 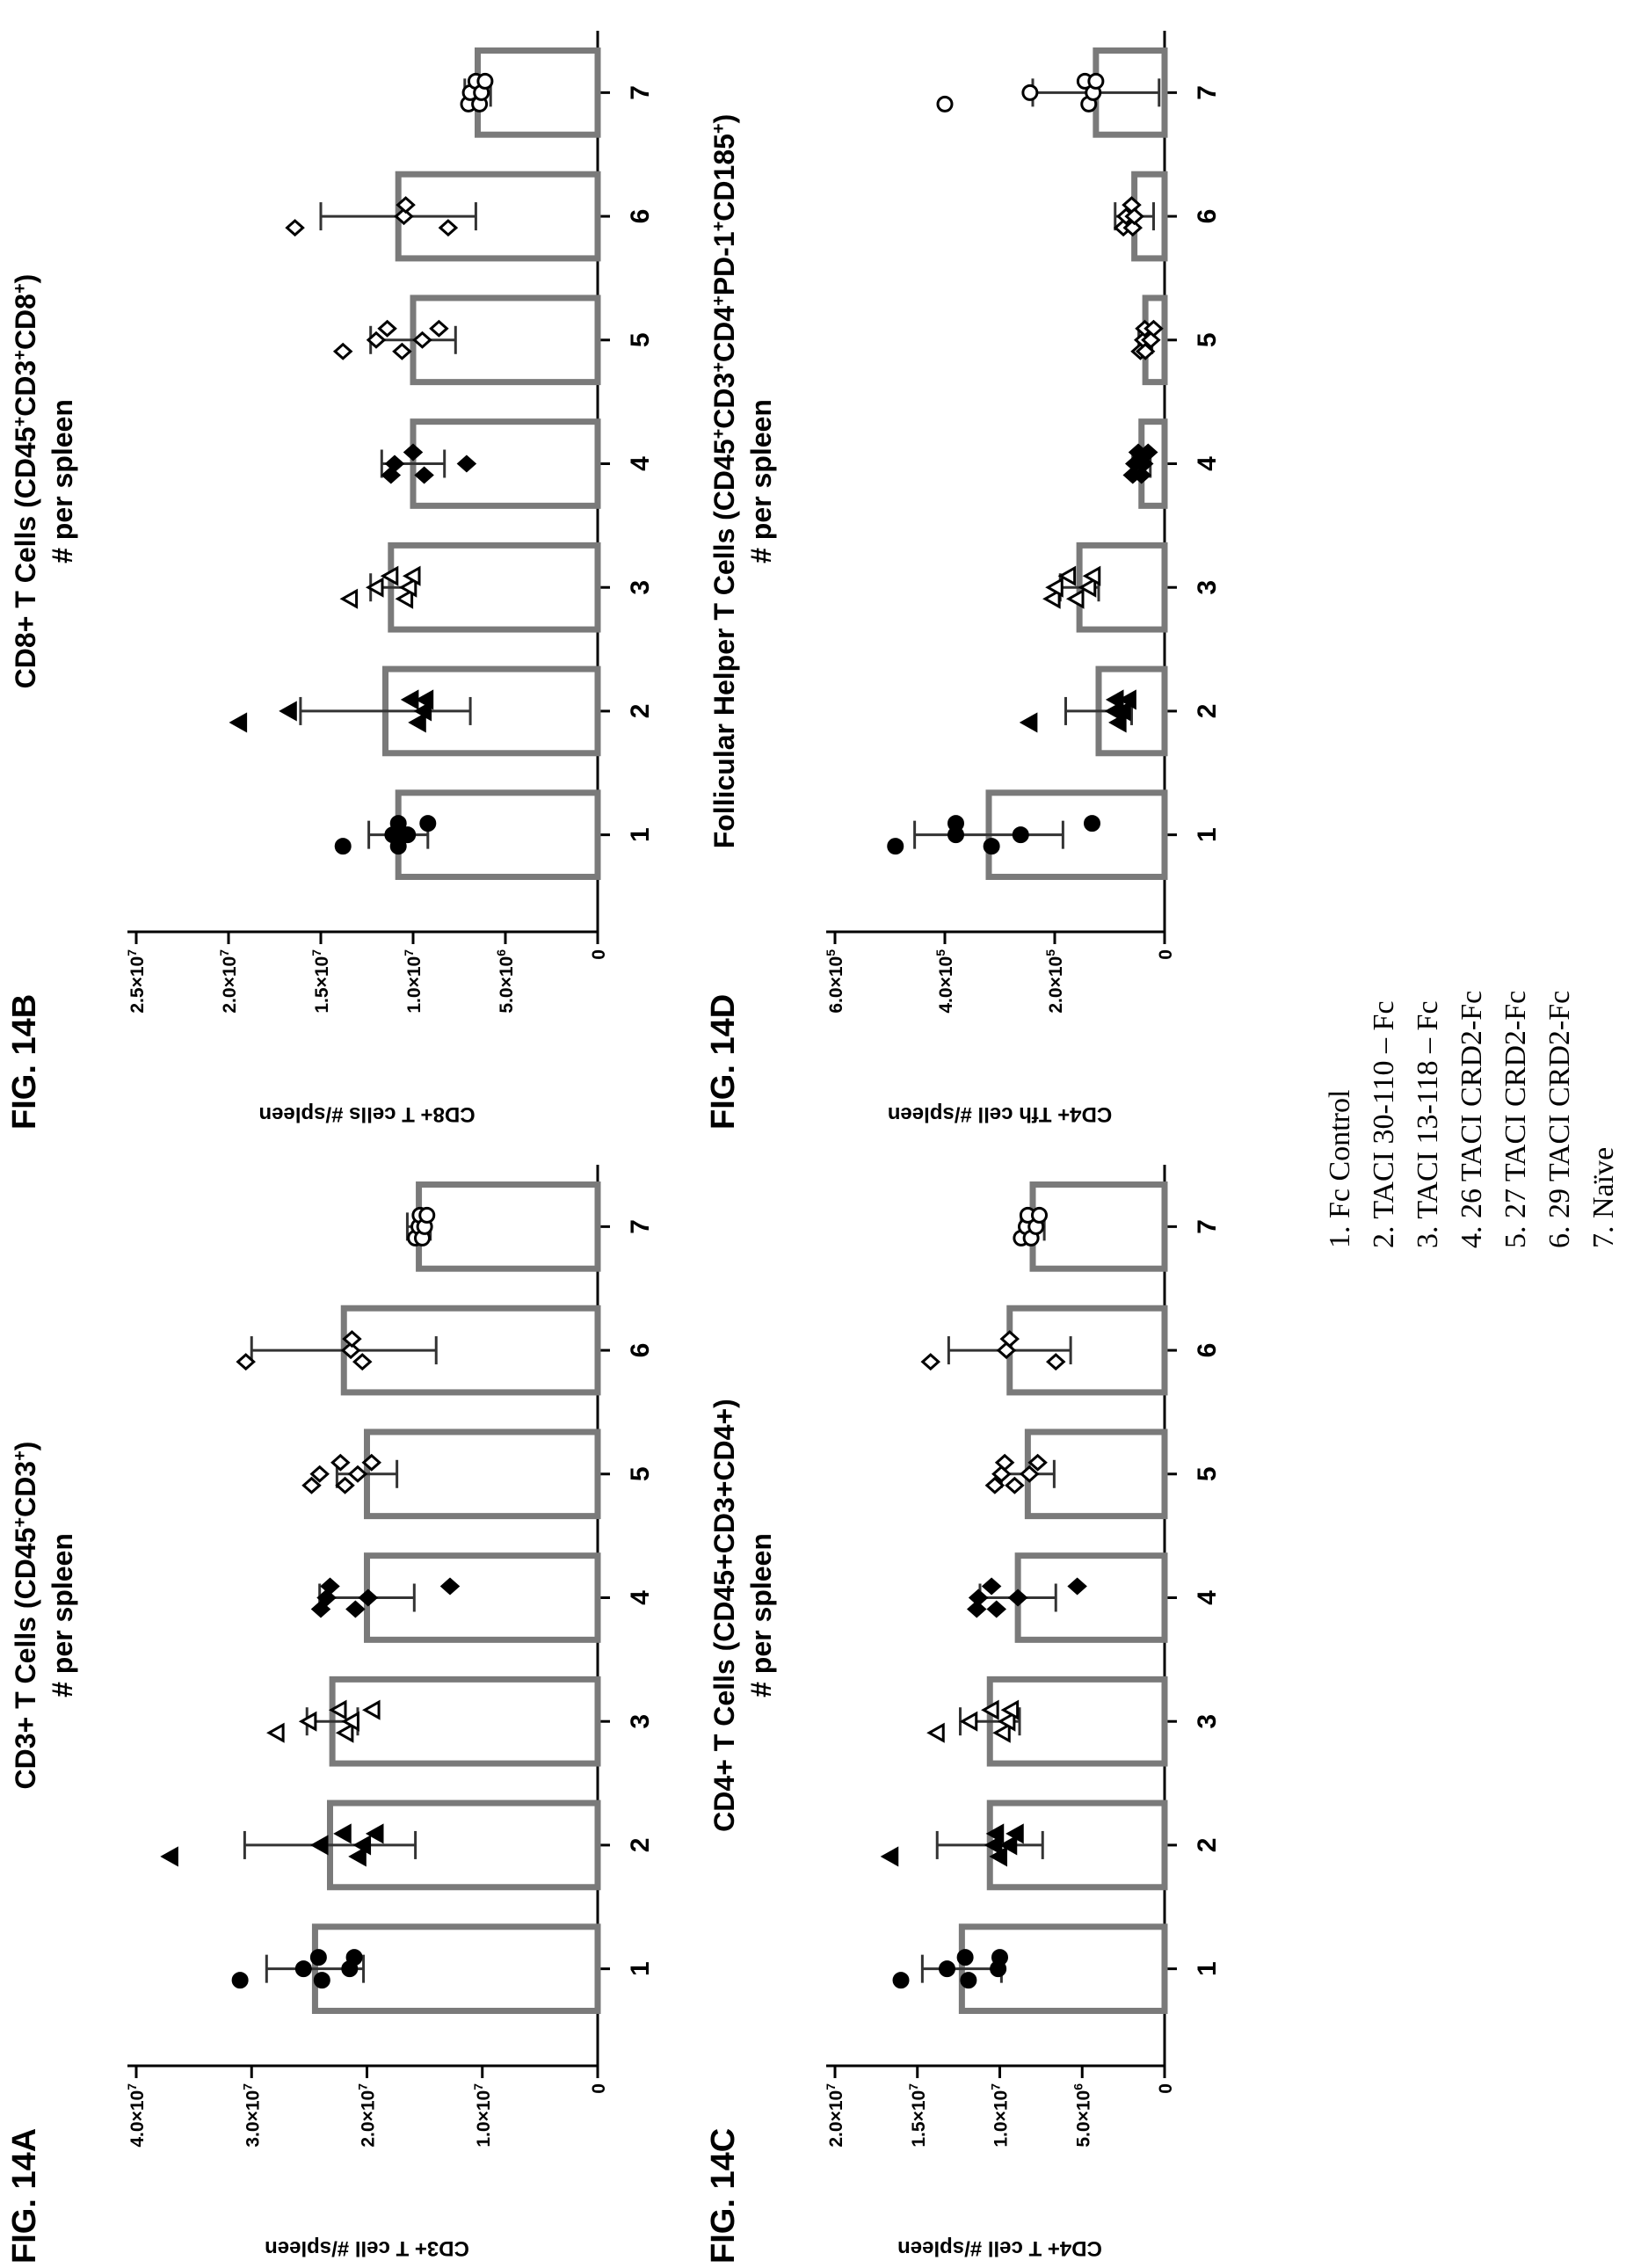 What do you see at coordinates (501, 952) in the screenshot?
I see `tick-exponent: 6` at bounding box center [501, 952].